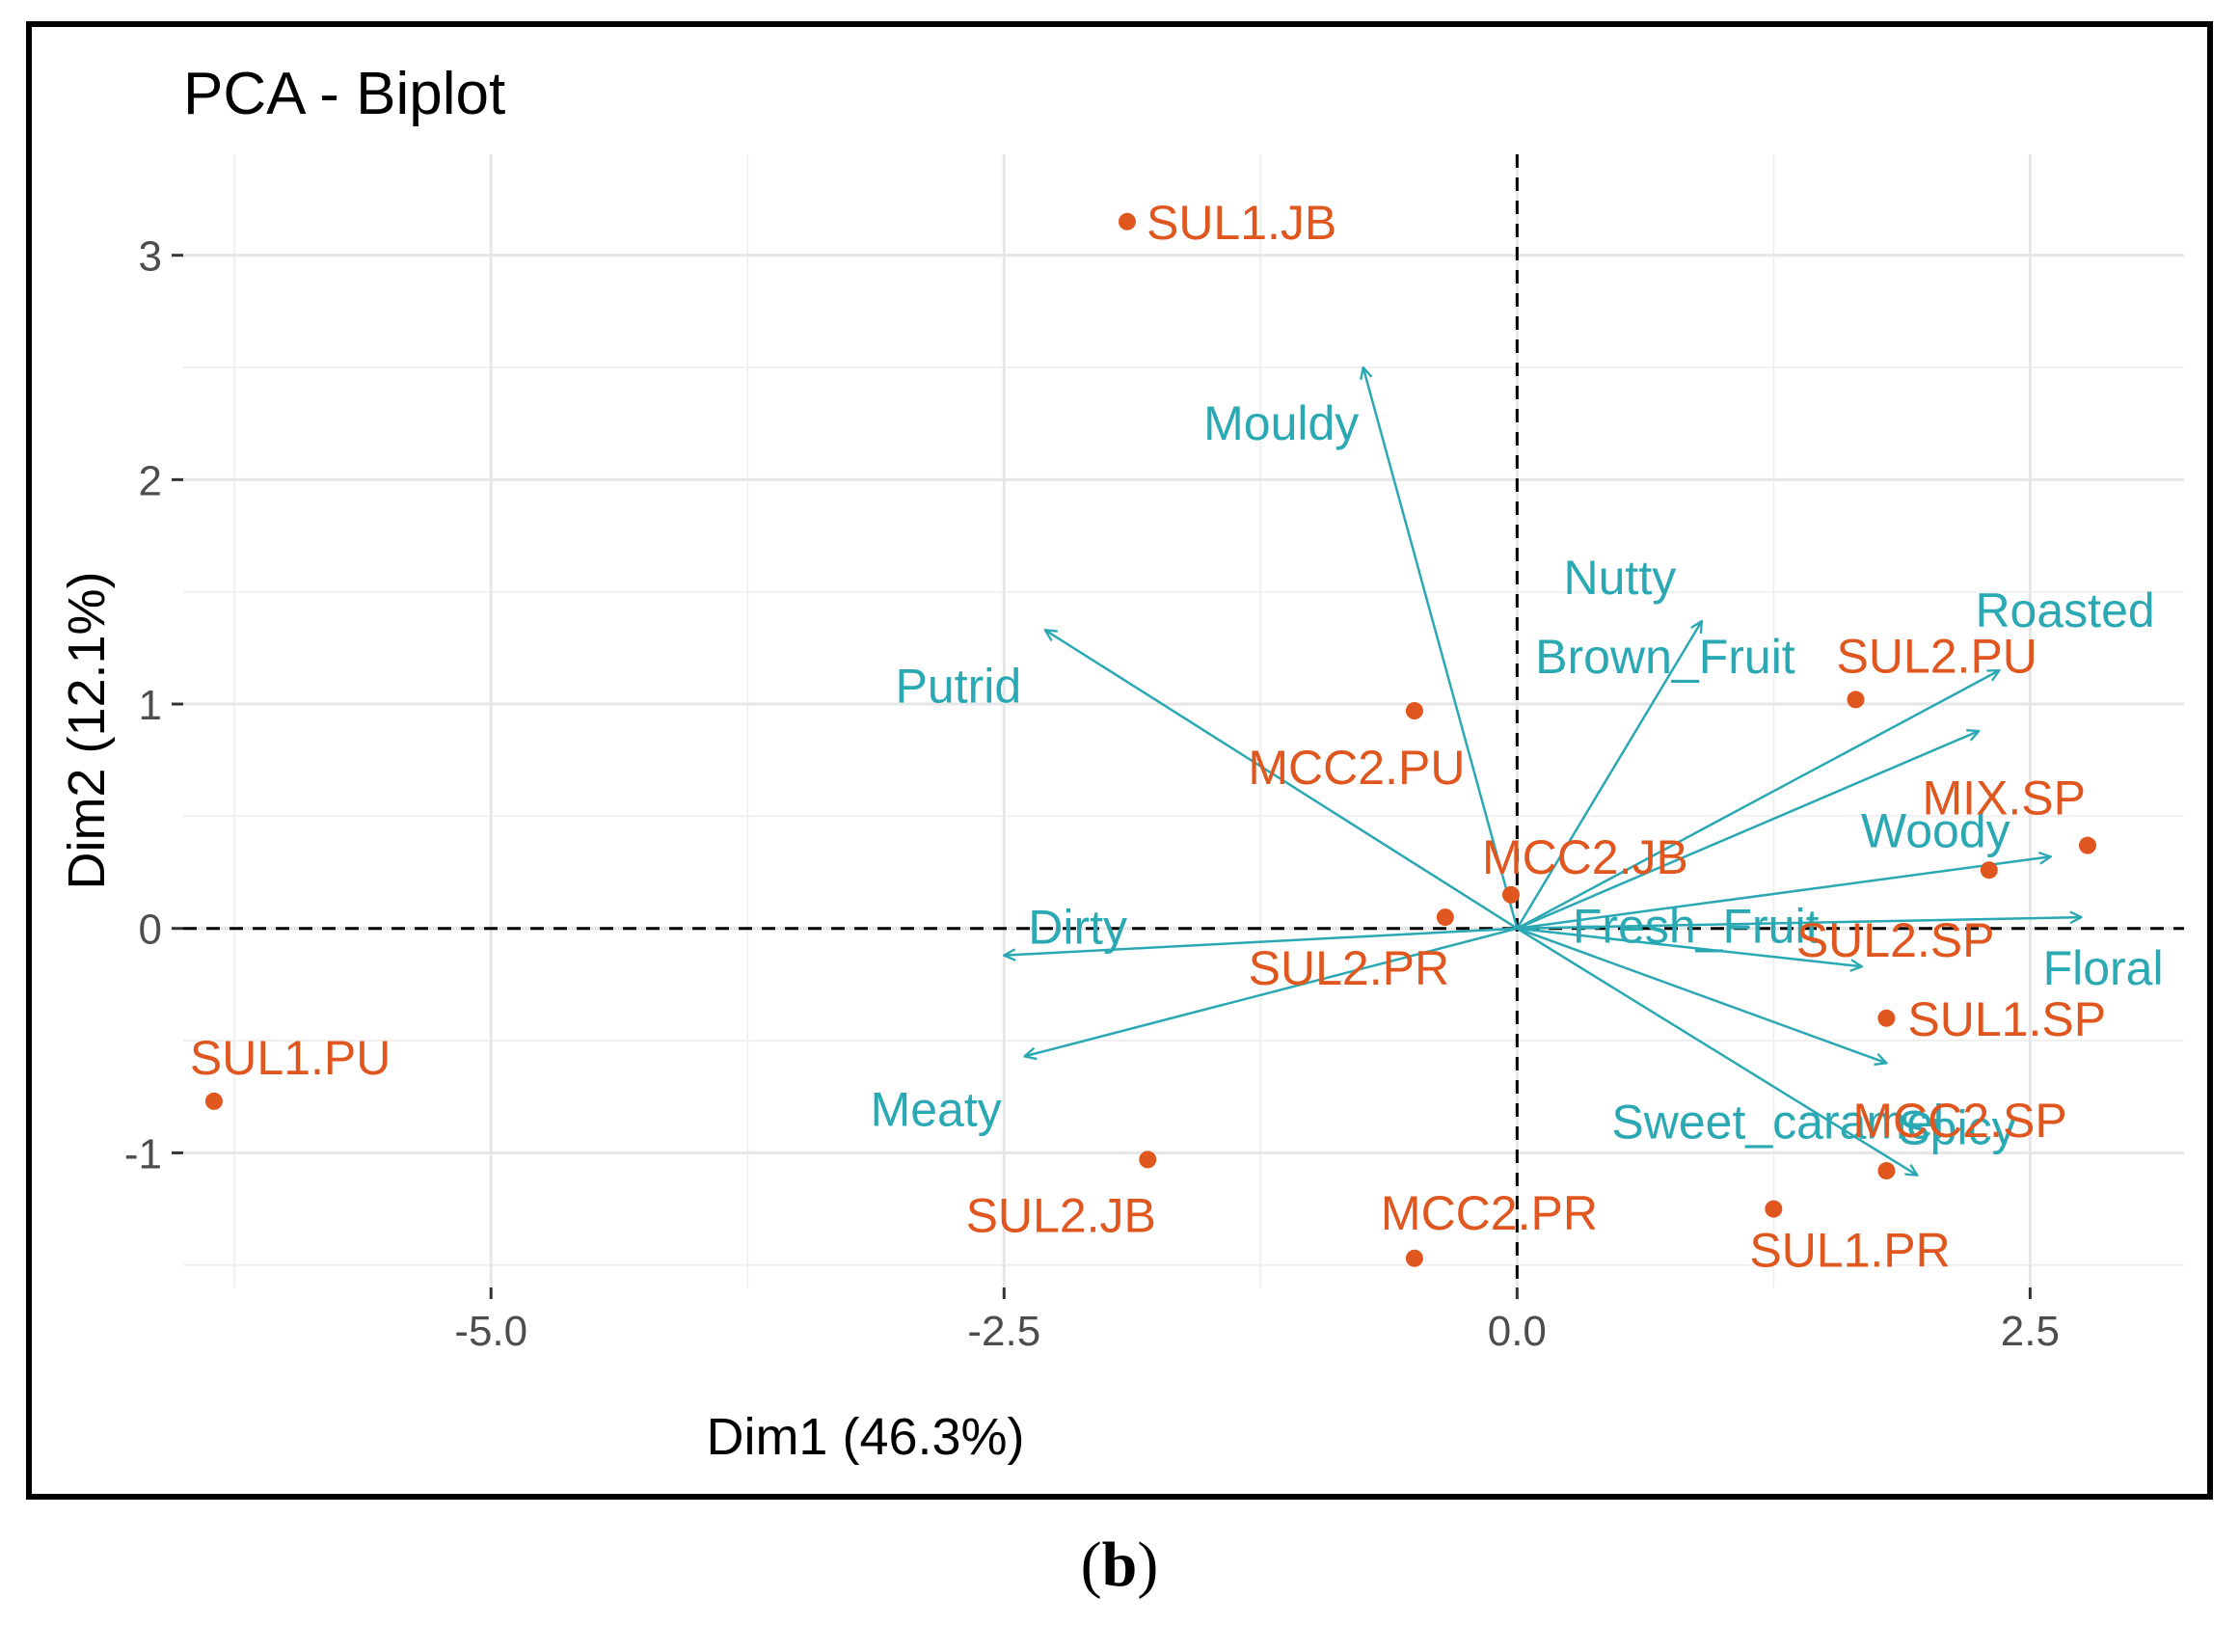  I want to click on individual-label: MCC2.PU, so click(1356, 768).